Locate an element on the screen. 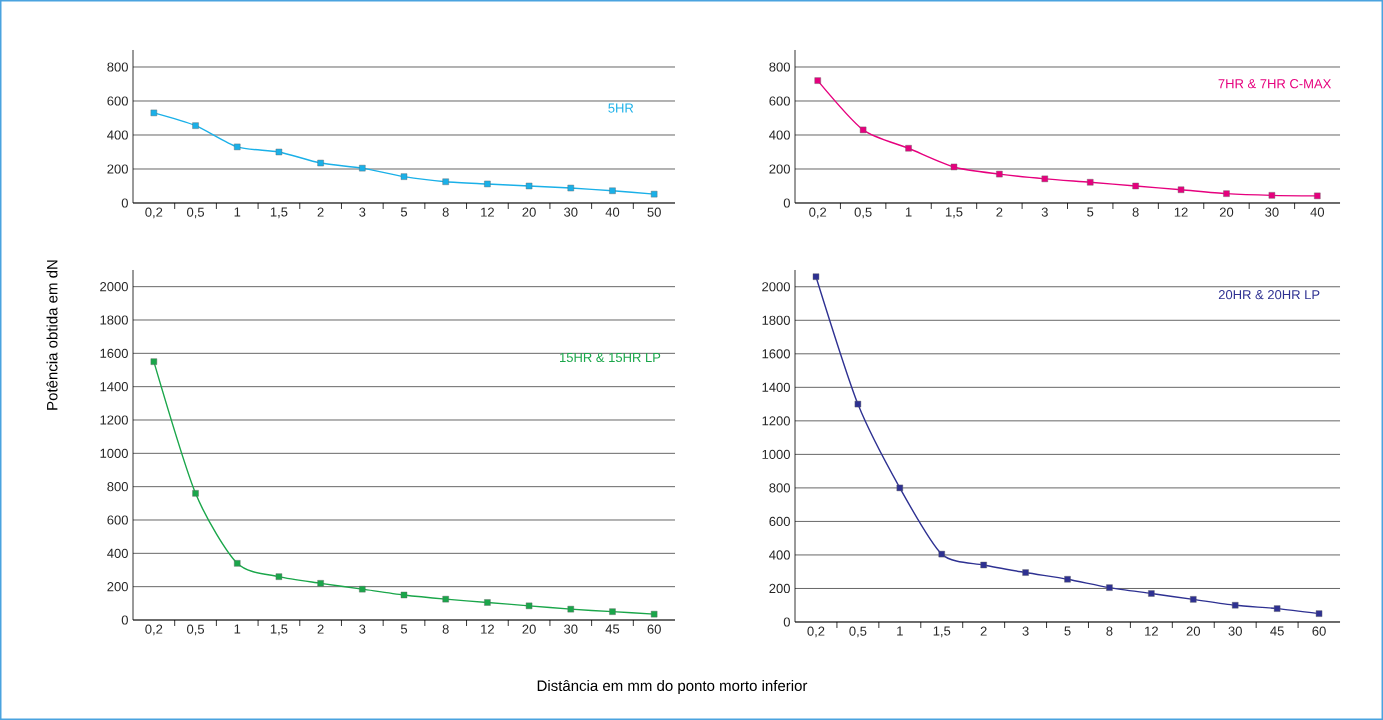  x-tick-label: 45 is located at coordinates (612, 629).